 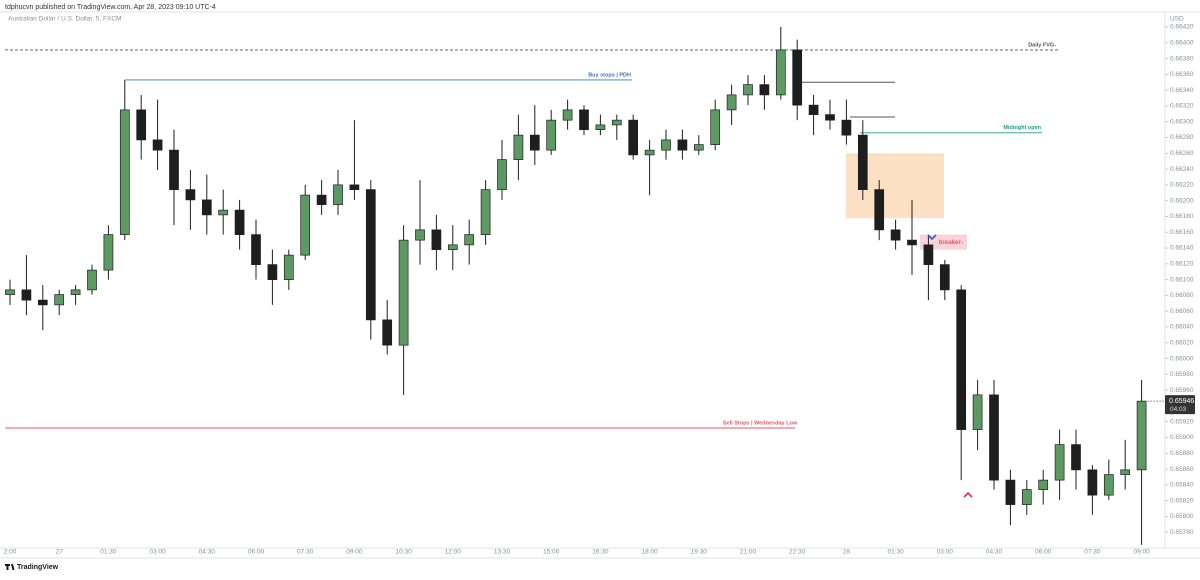 I want to click on y-tick-label: 0.65920, so click(x=1182, y=421).